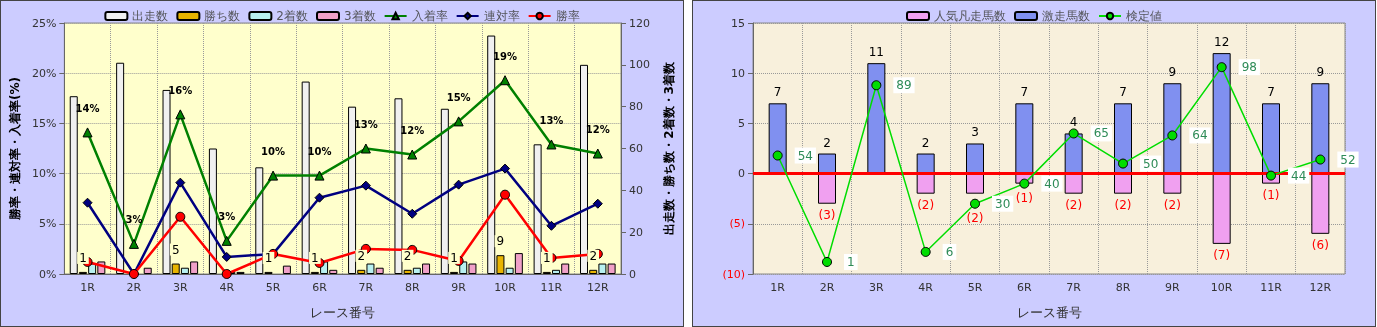  I want to click on legend-label: 勝率, so click(567, 16).